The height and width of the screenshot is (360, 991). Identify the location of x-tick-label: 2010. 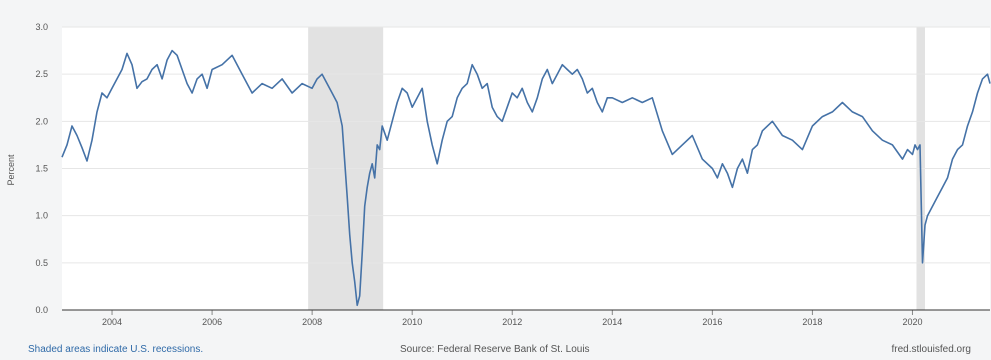
(412, 322).